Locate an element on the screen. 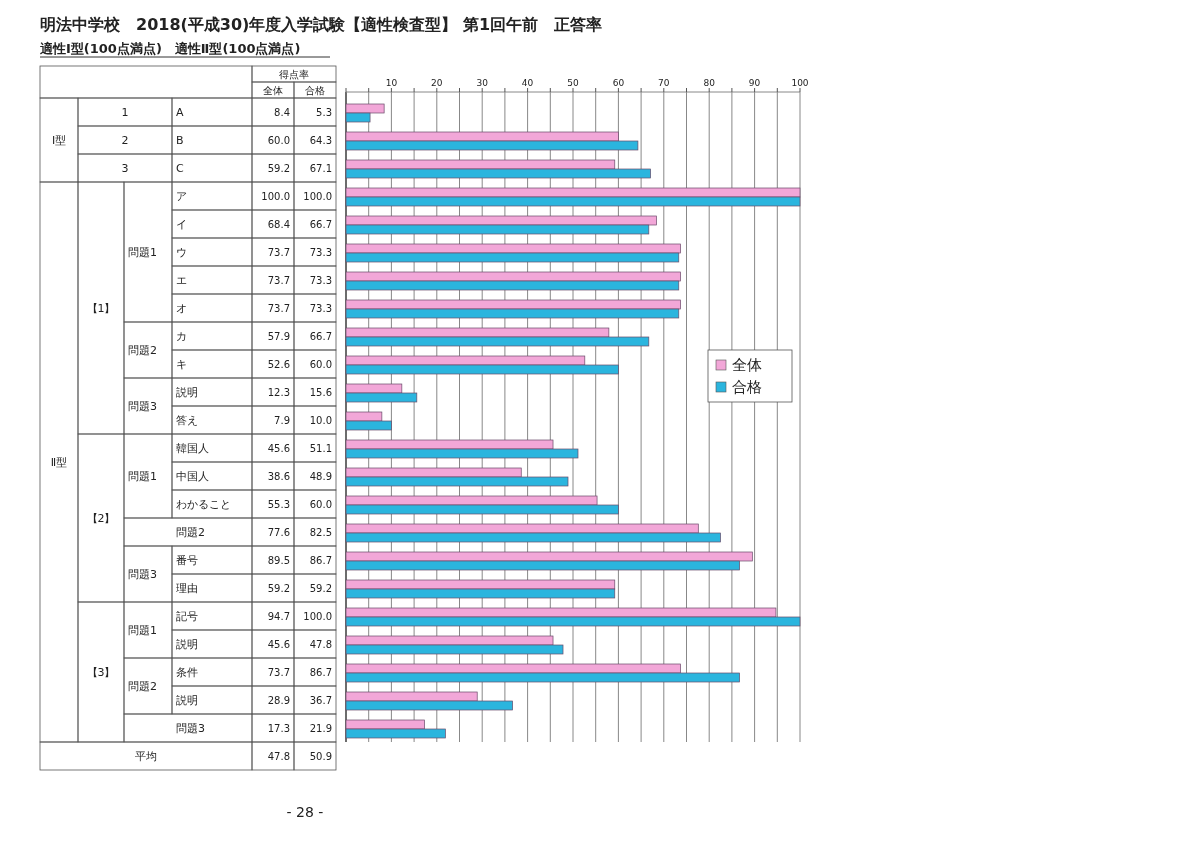  y-tick-label: 問題3 is located at coordinates (190, 728).